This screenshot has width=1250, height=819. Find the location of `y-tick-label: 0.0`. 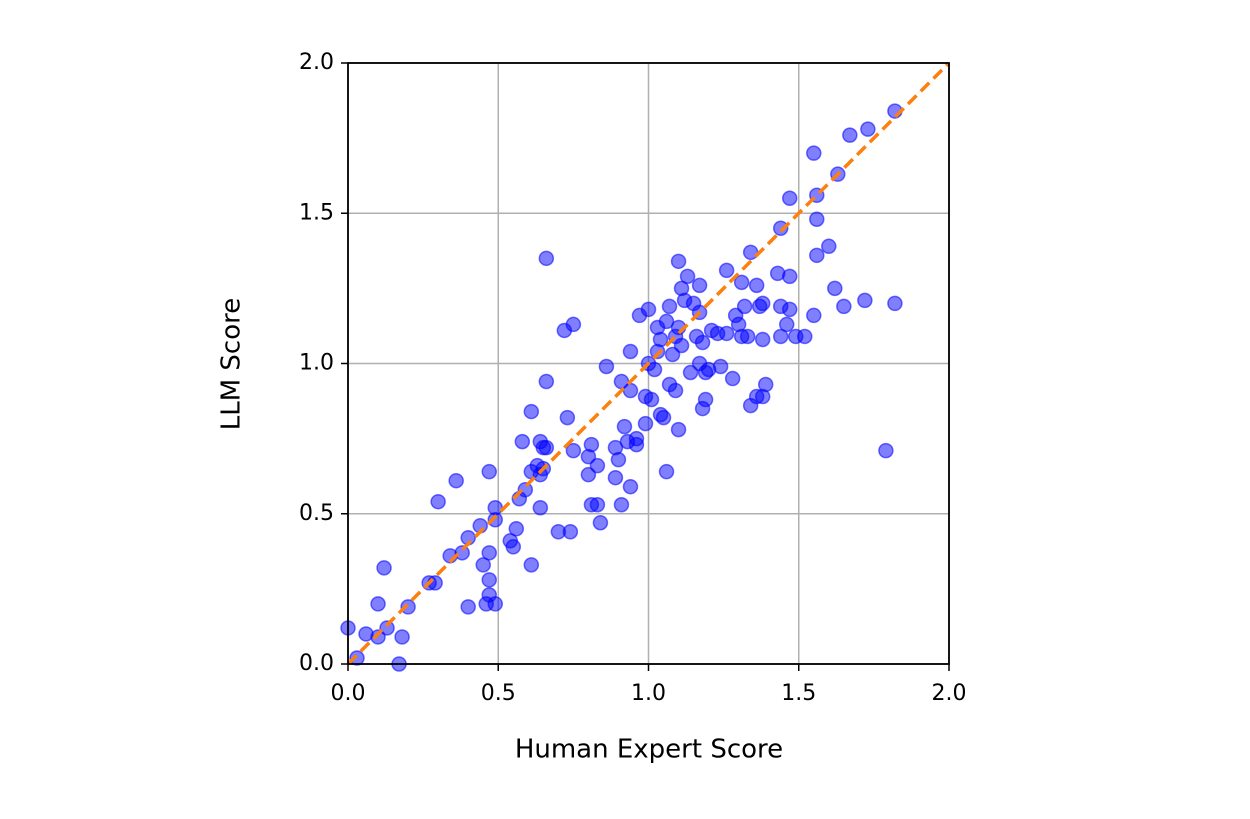

y-tick-label: 0.0 is located at coordinates (316, 663).